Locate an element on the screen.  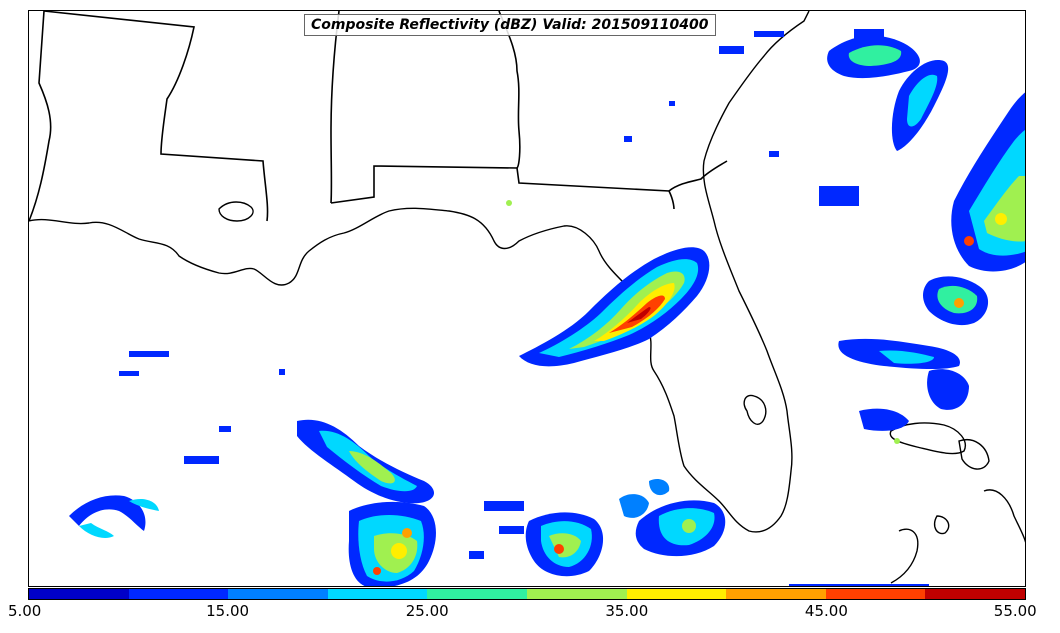
colorbar-tick-label: 5.00 is located at coordinates (24, 611).